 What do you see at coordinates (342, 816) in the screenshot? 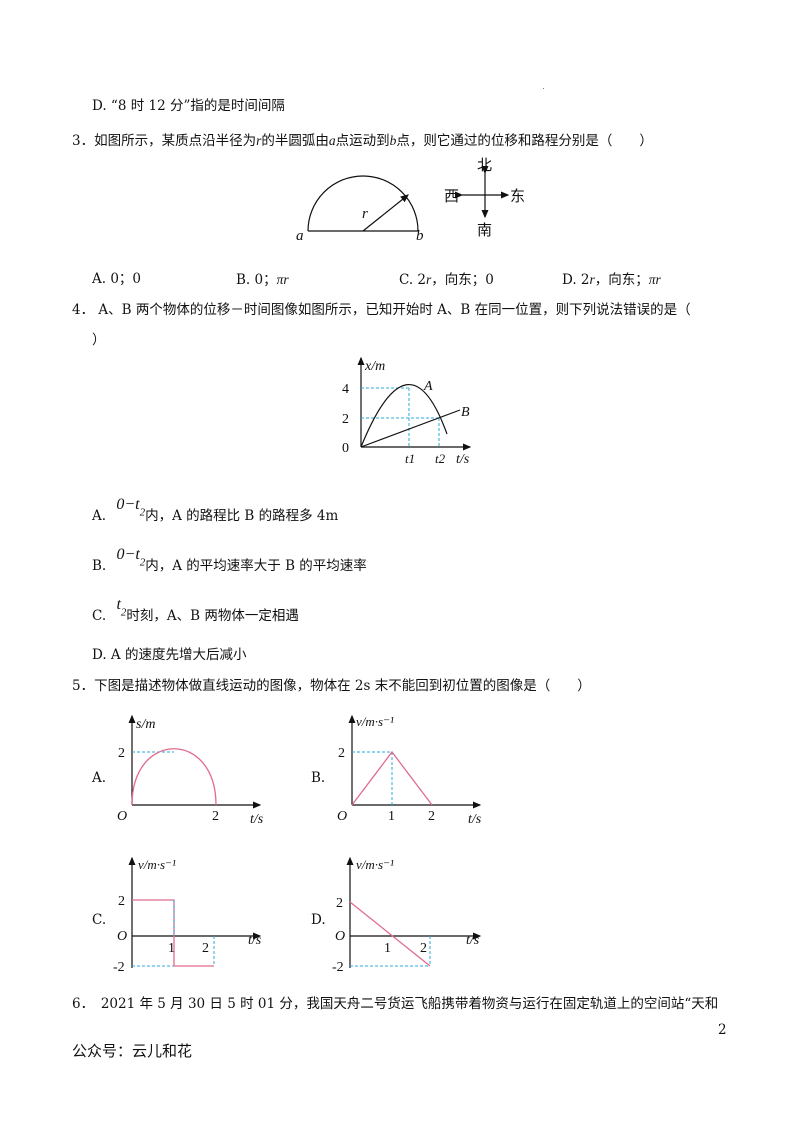
I see `q5b-origin: O` at bounding box center [342, 816].